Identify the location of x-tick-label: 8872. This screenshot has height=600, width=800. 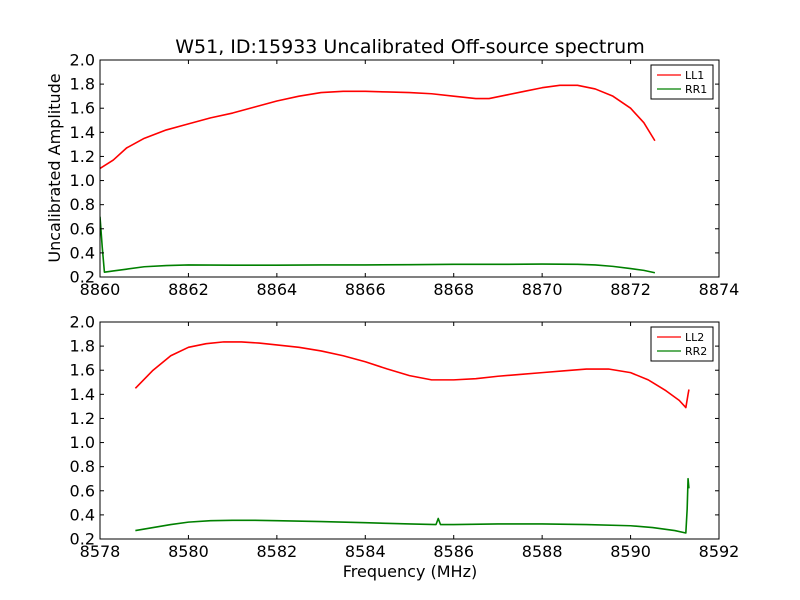
(630, 289).